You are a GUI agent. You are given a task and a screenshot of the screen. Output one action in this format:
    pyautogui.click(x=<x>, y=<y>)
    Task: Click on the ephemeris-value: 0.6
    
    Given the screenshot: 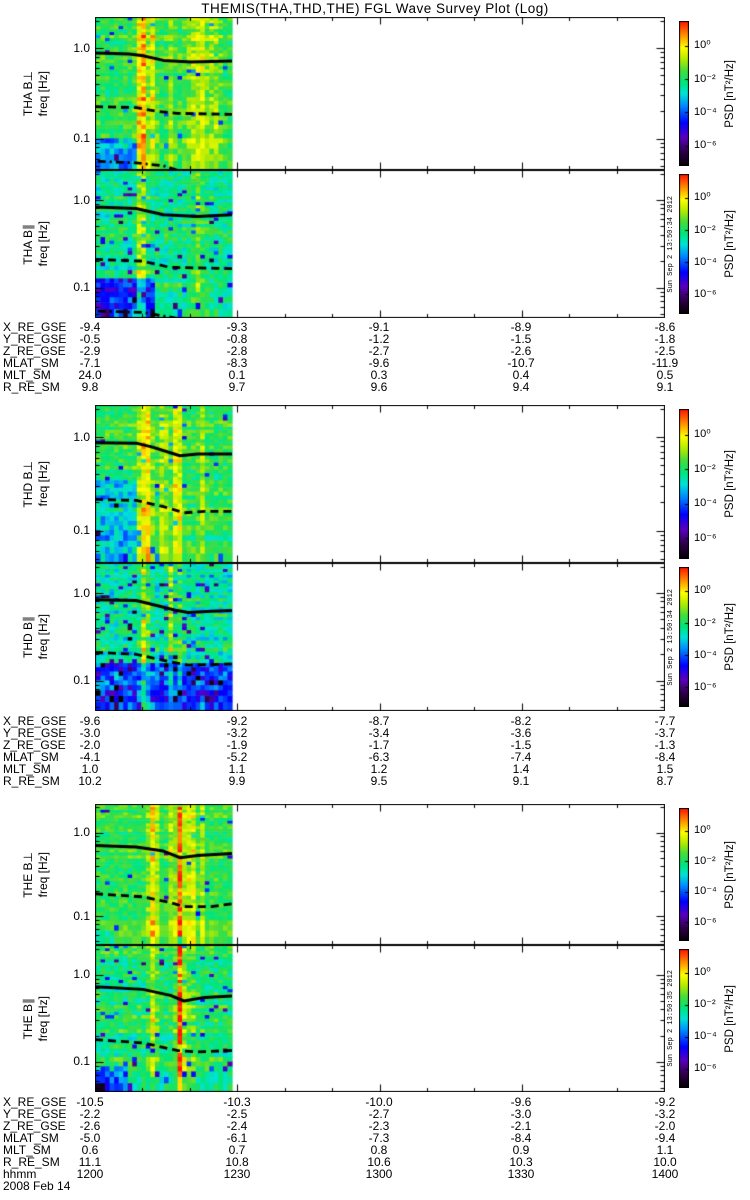 What is the action you would take?
    pyautogui.click(x=90, y=1150)
    